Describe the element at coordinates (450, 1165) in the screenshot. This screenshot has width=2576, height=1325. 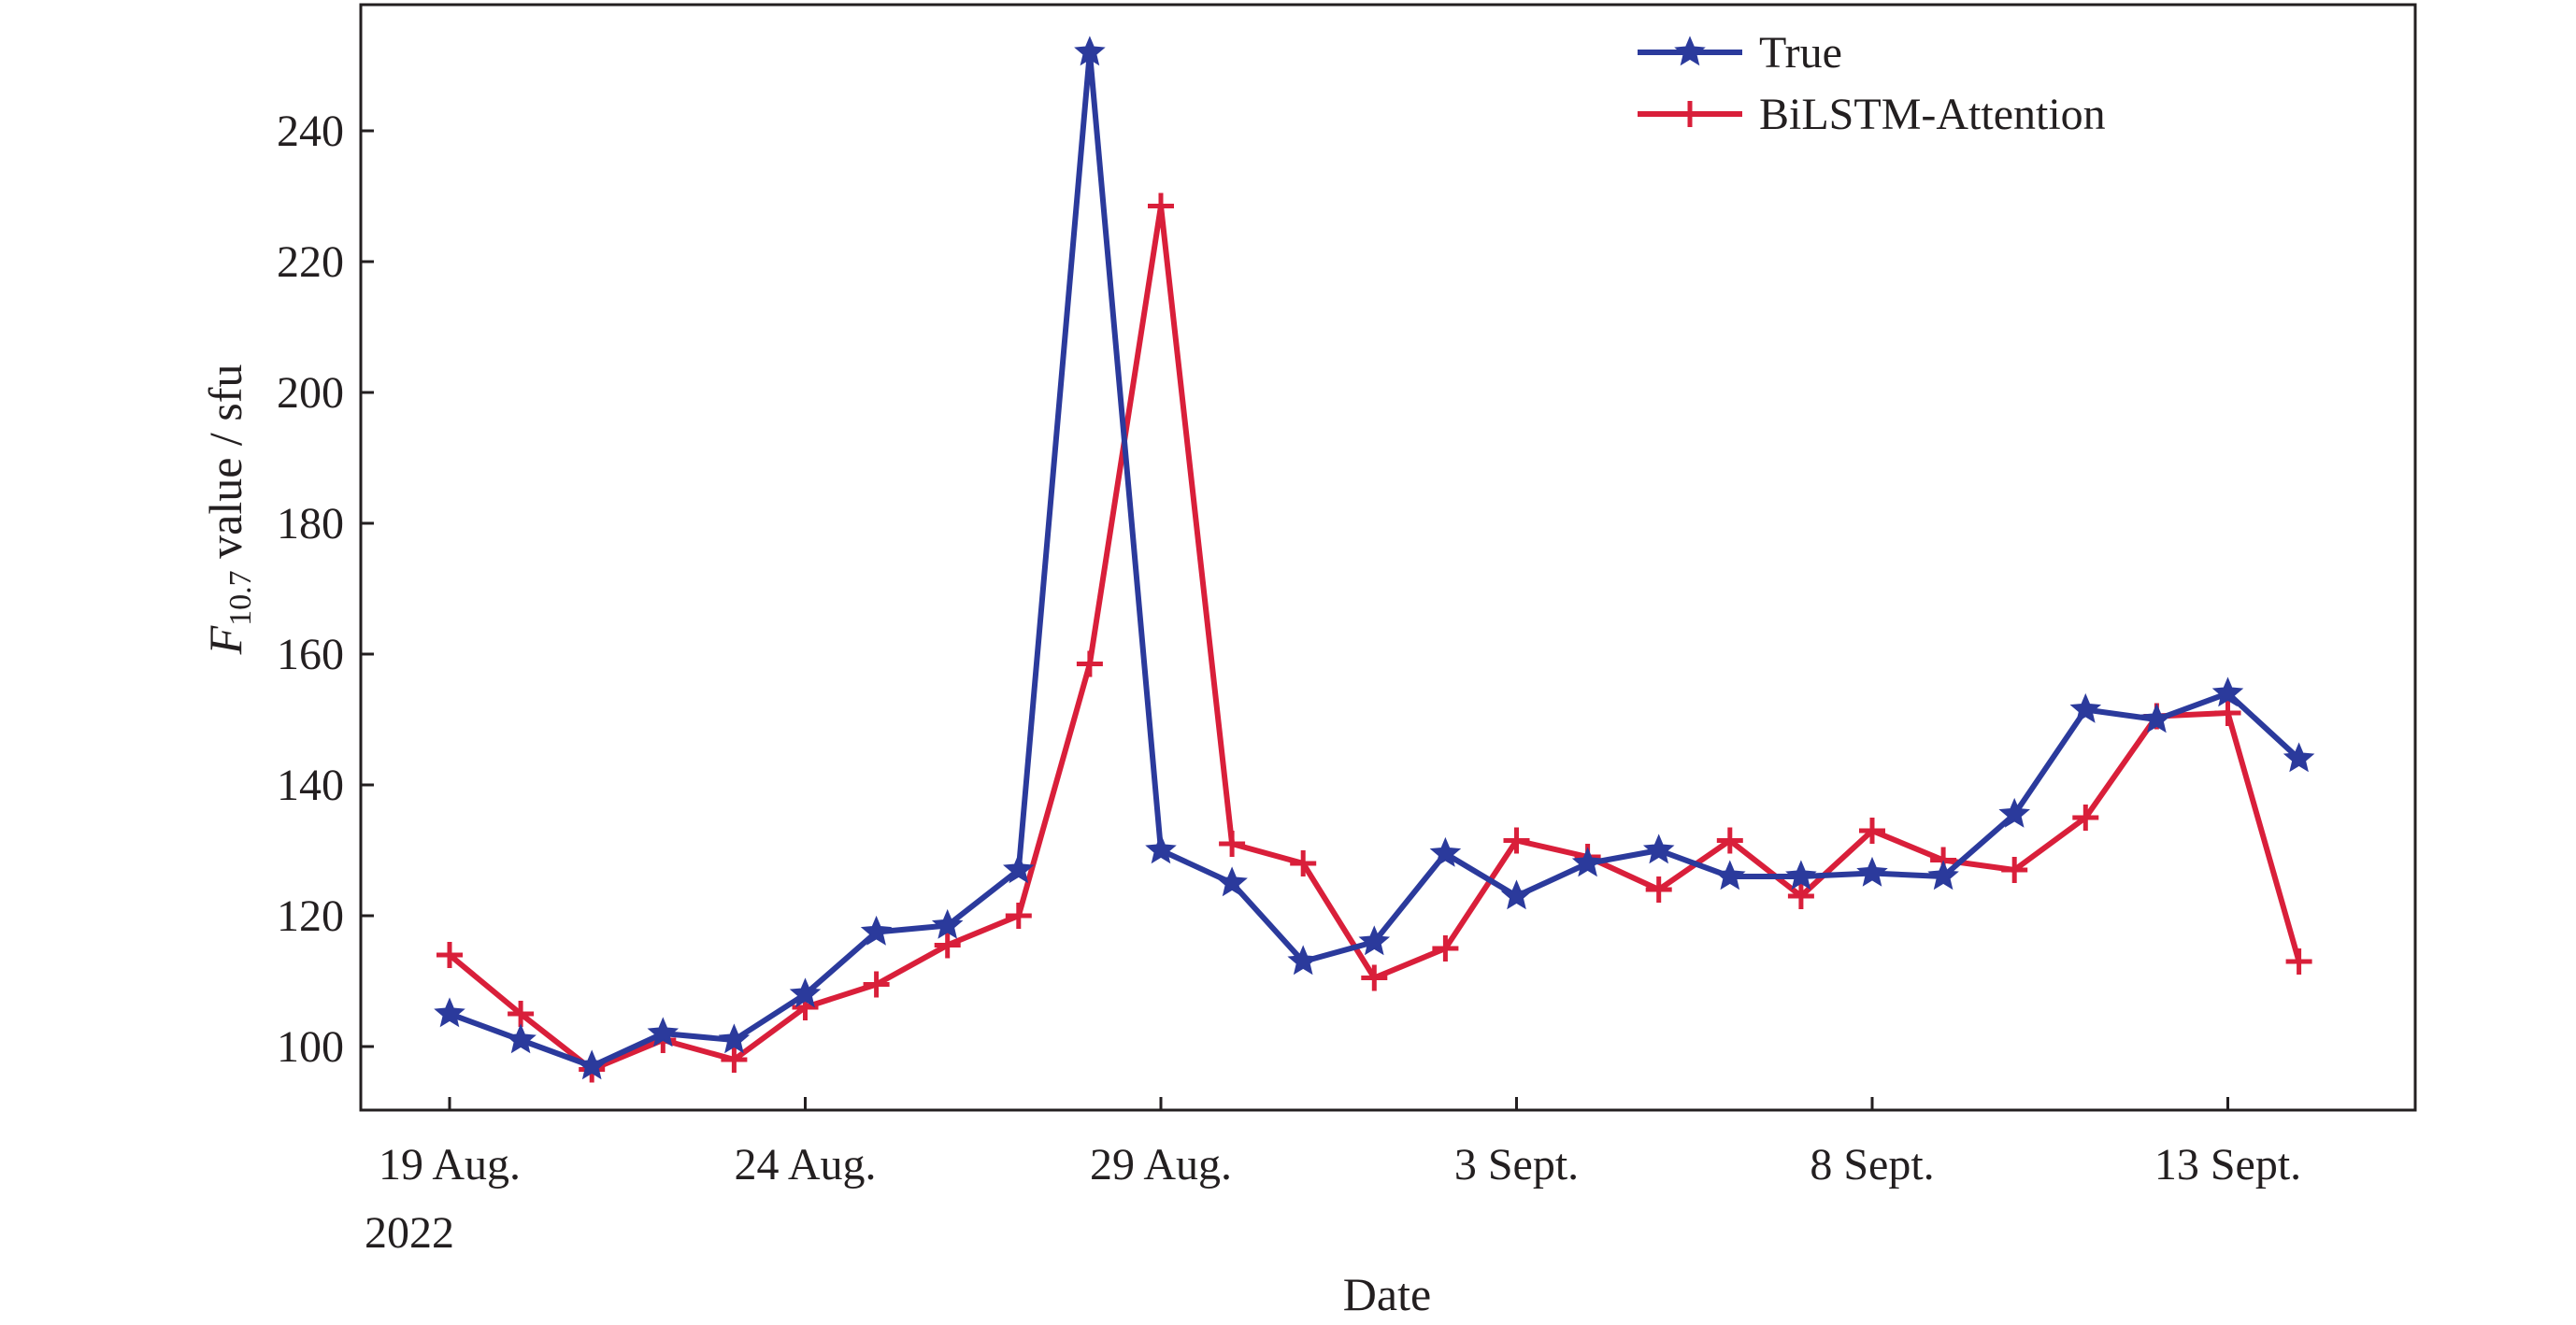
I see `x-tick-label: 19 Aug.` at that location.